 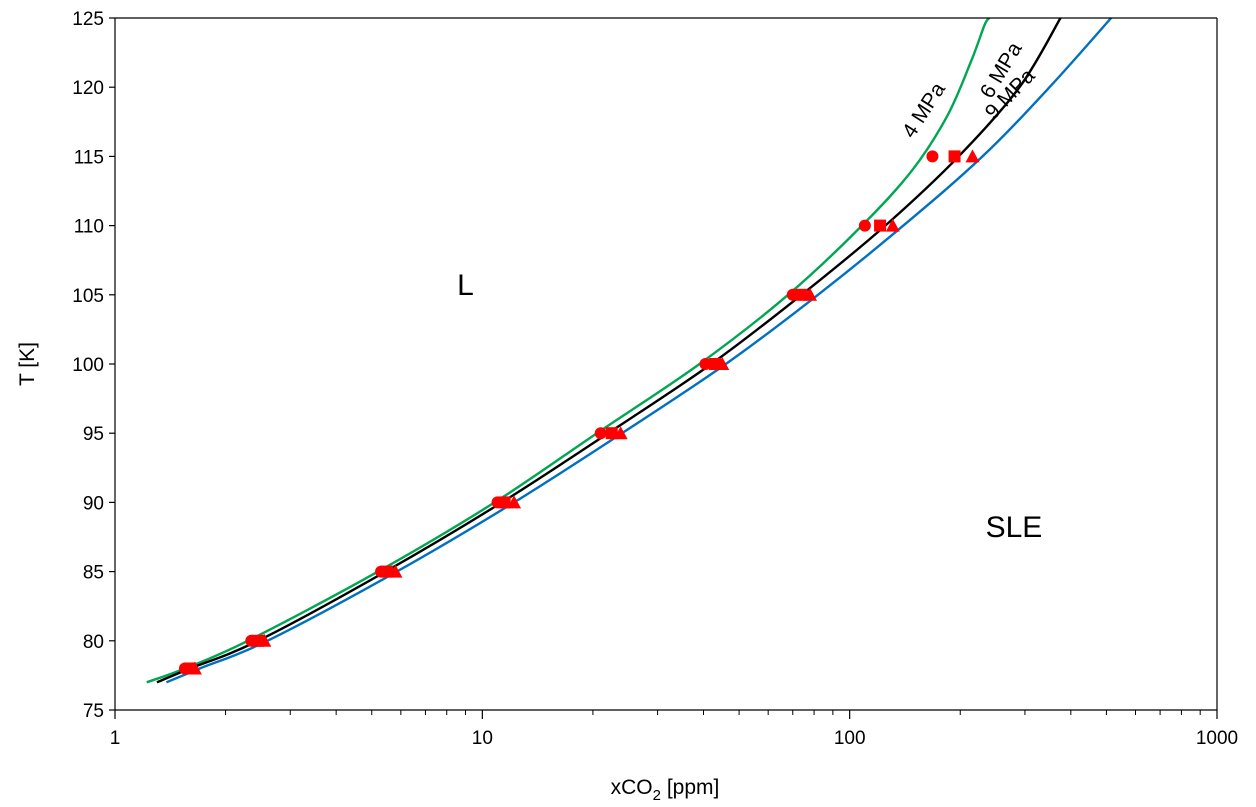 I want to click on y-tick-label: 115, so click(x=89, y=157).